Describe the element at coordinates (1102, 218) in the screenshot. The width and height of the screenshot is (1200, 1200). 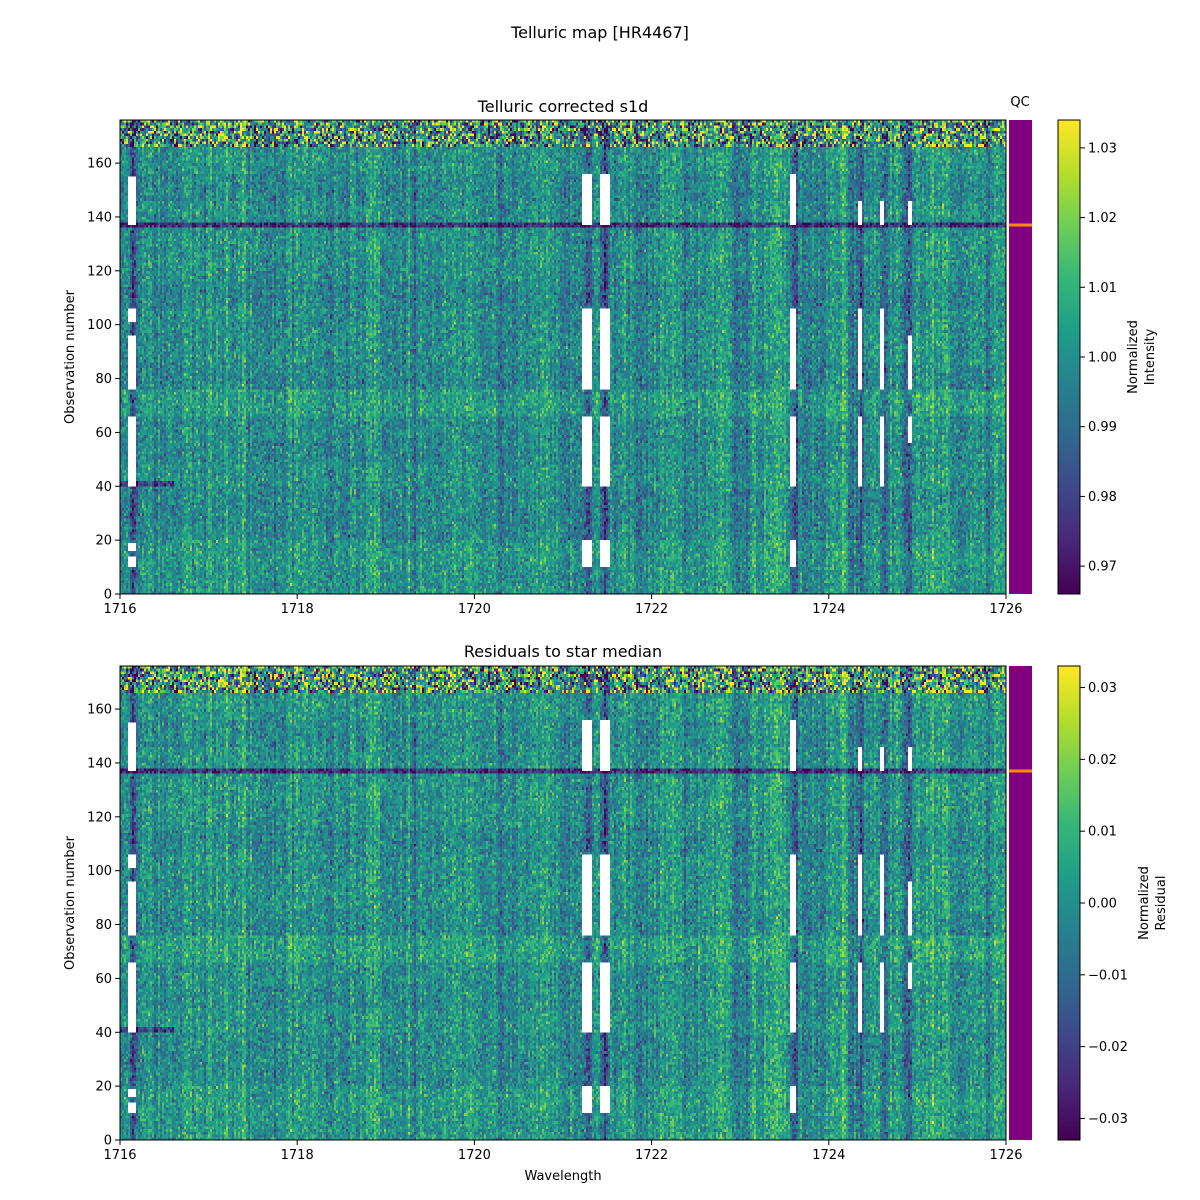
I see `colorbar-tick-label: 1.02` at that location.